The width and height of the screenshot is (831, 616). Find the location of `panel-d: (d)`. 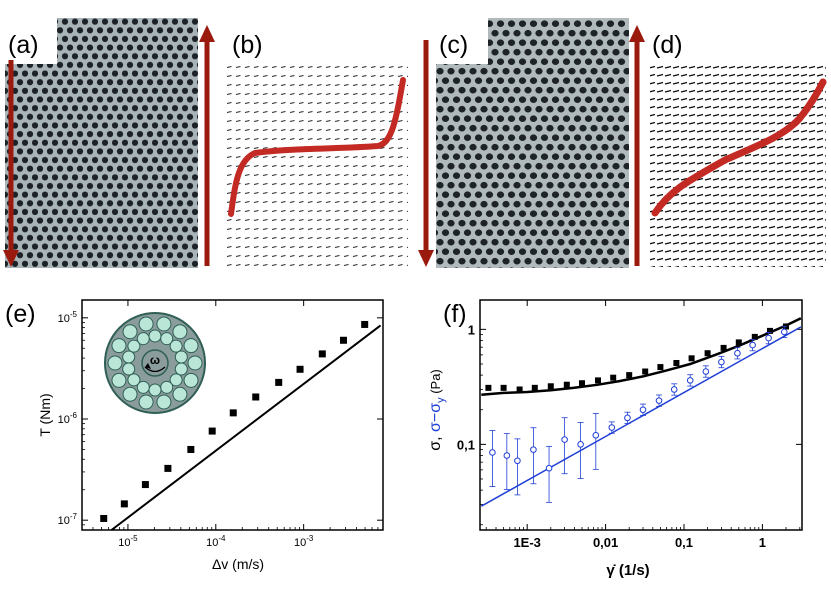

panel-d: (d) is located at coordinates (738, 149).